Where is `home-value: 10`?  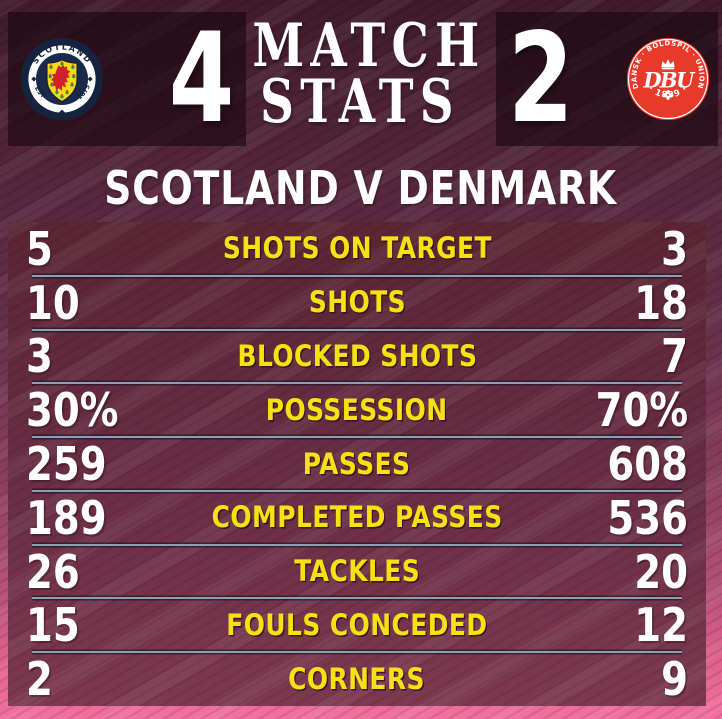 home-value: 10 is located at coordinates (53, 302).